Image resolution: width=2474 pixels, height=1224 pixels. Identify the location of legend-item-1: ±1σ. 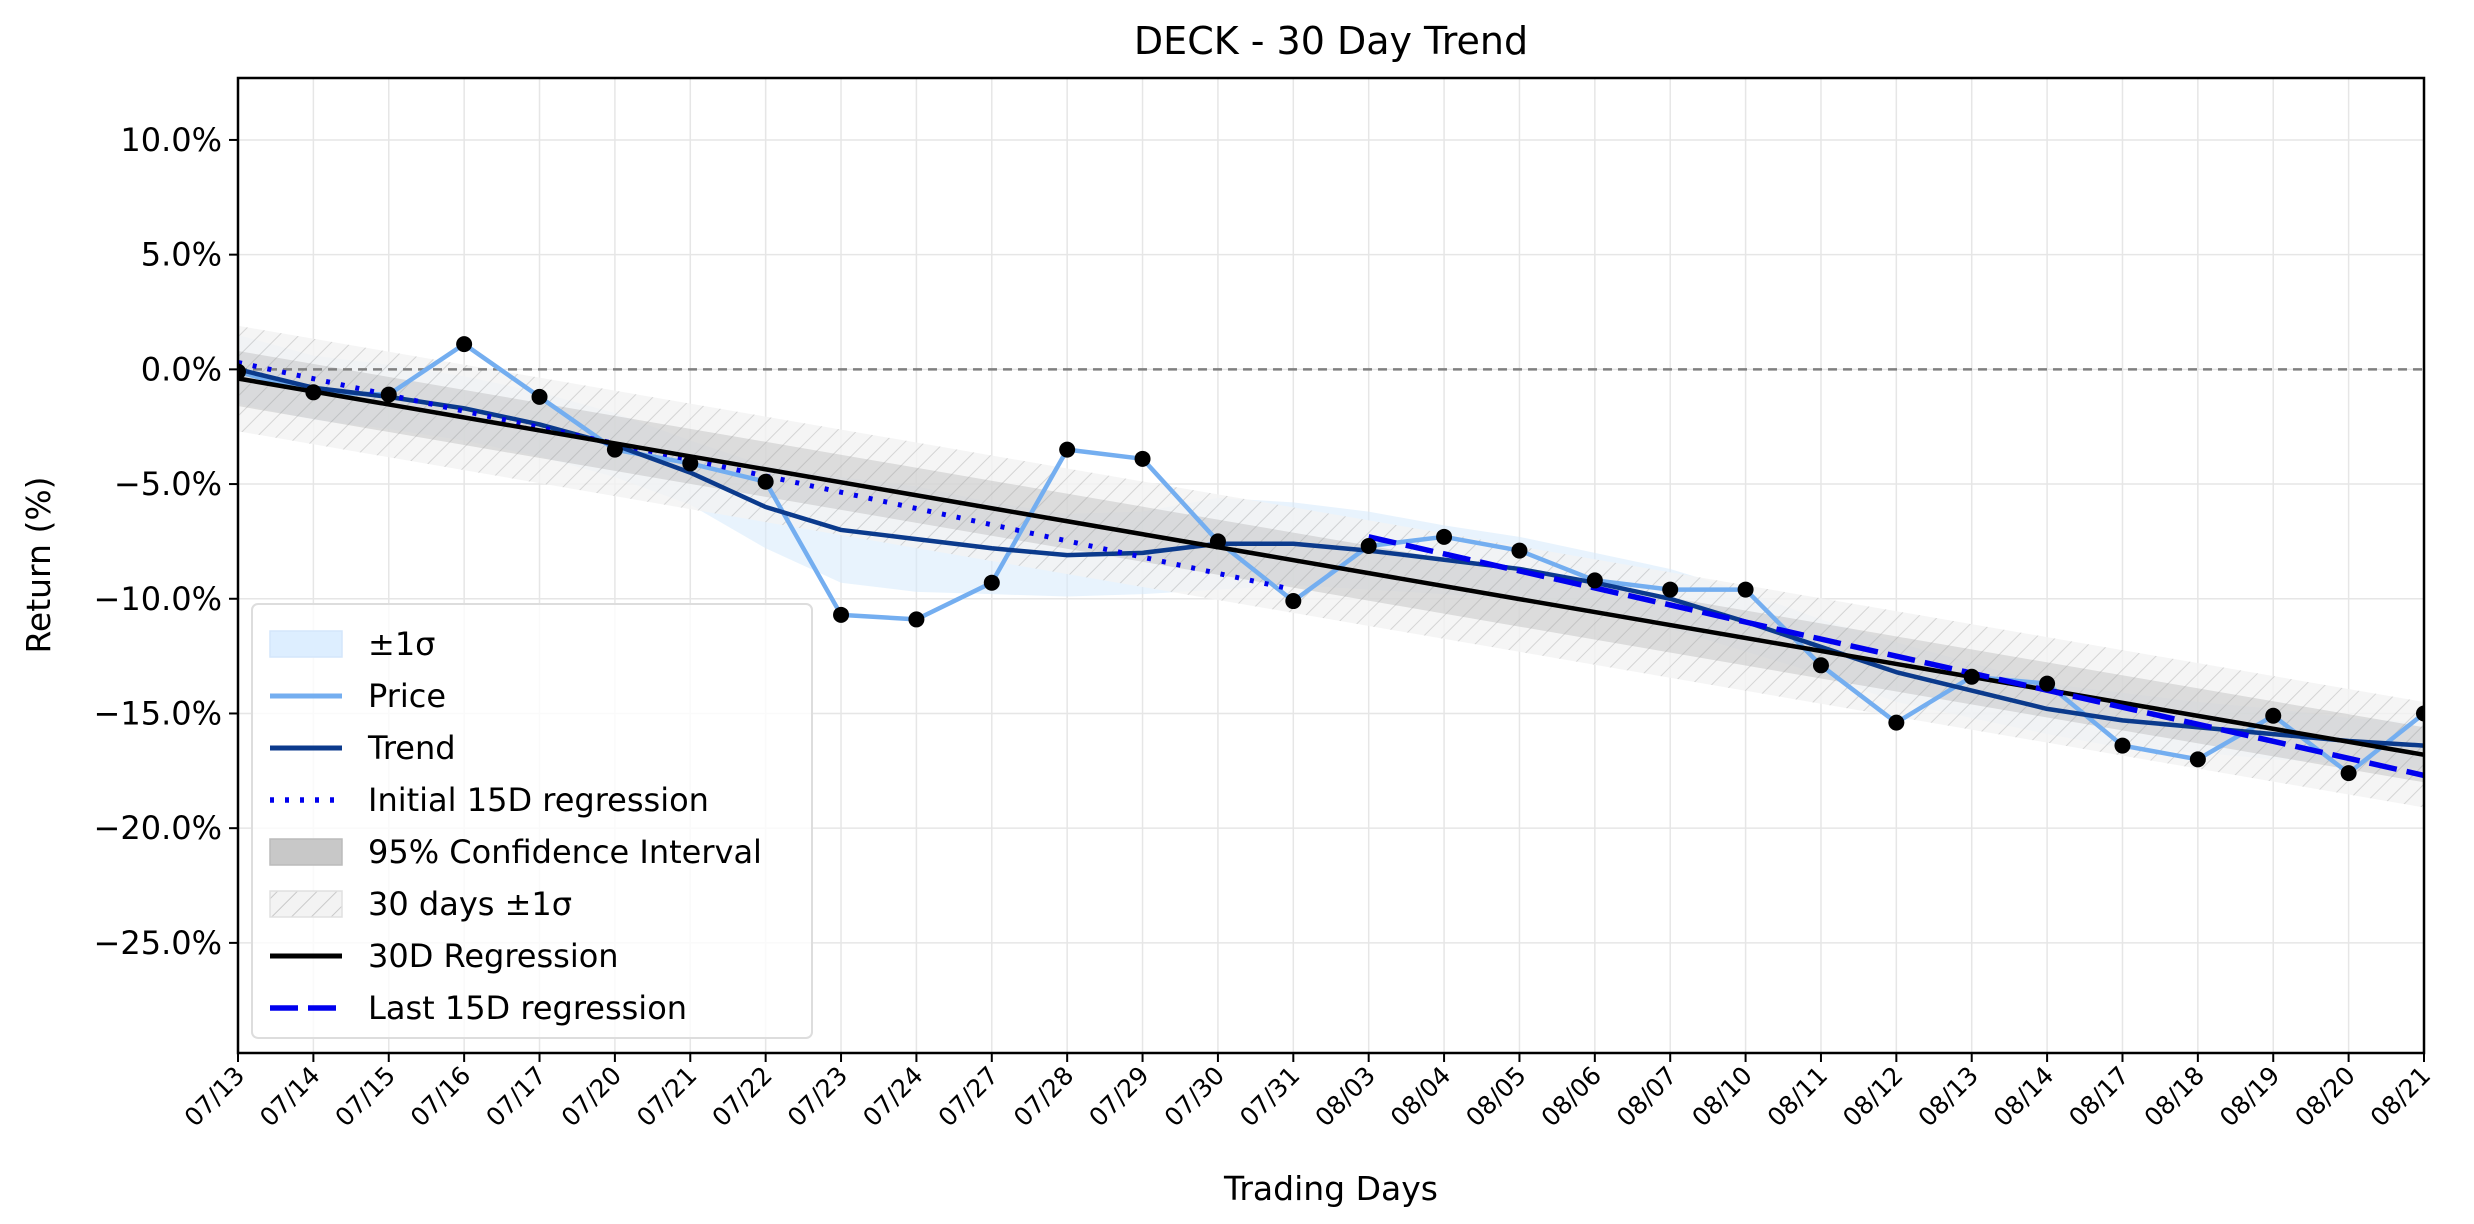
(352, 644).